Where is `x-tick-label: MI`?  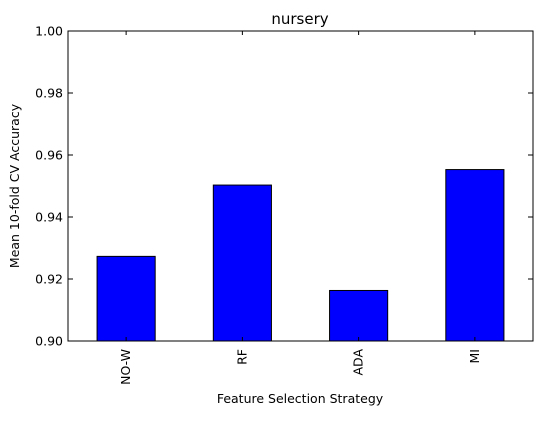 x-tick-label: MI is located at coordinates (474, 356).